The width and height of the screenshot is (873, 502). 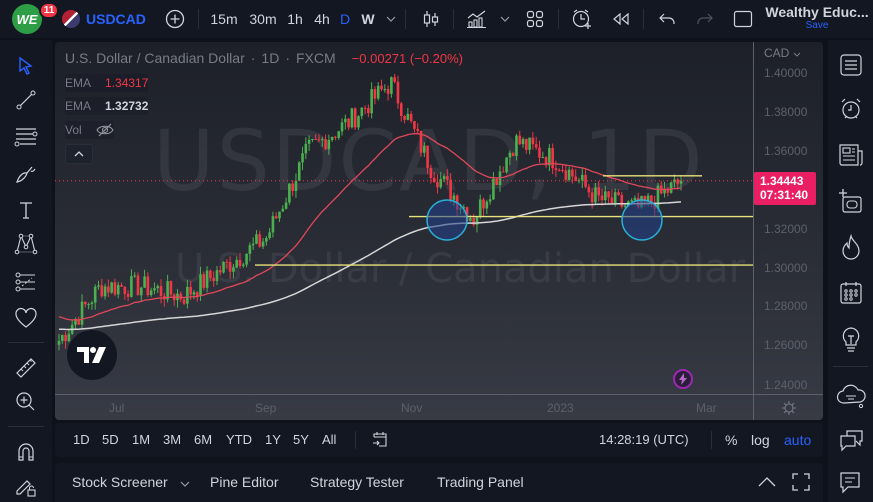 What do you see at coordinates (239, 439) in the screenshot?
I see `range-ytd: YTD` at bounding box center [239, 439].